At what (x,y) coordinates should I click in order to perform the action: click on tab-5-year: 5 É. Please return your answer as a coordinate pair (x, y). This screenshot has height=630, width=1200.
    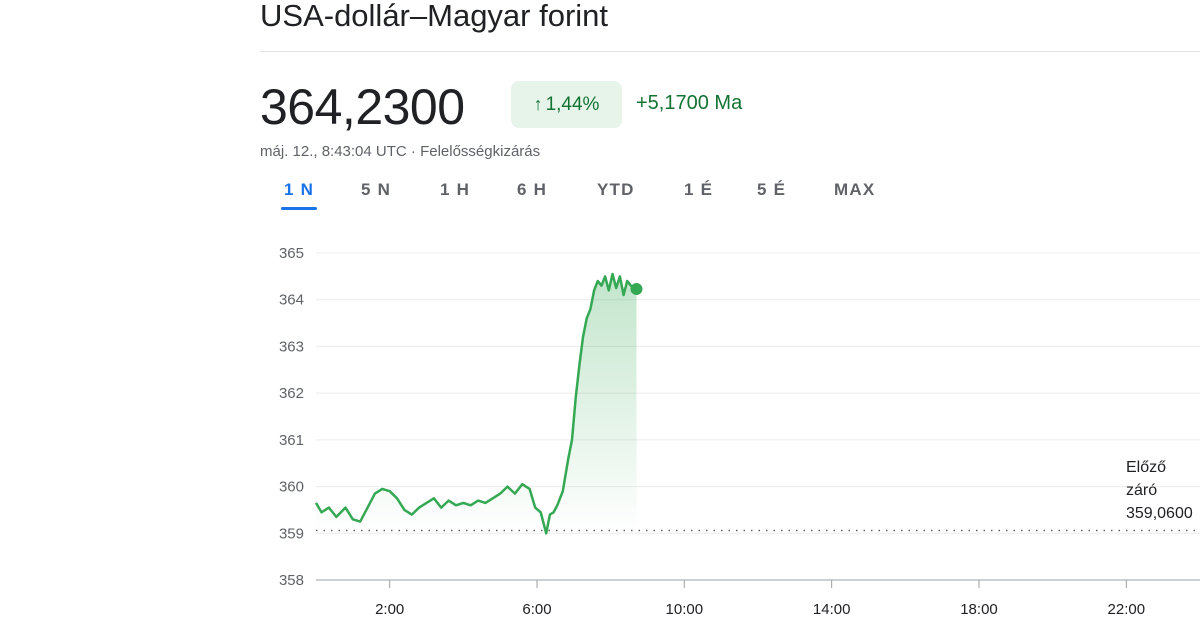
    Looking at the image, I should click on (772, 189).